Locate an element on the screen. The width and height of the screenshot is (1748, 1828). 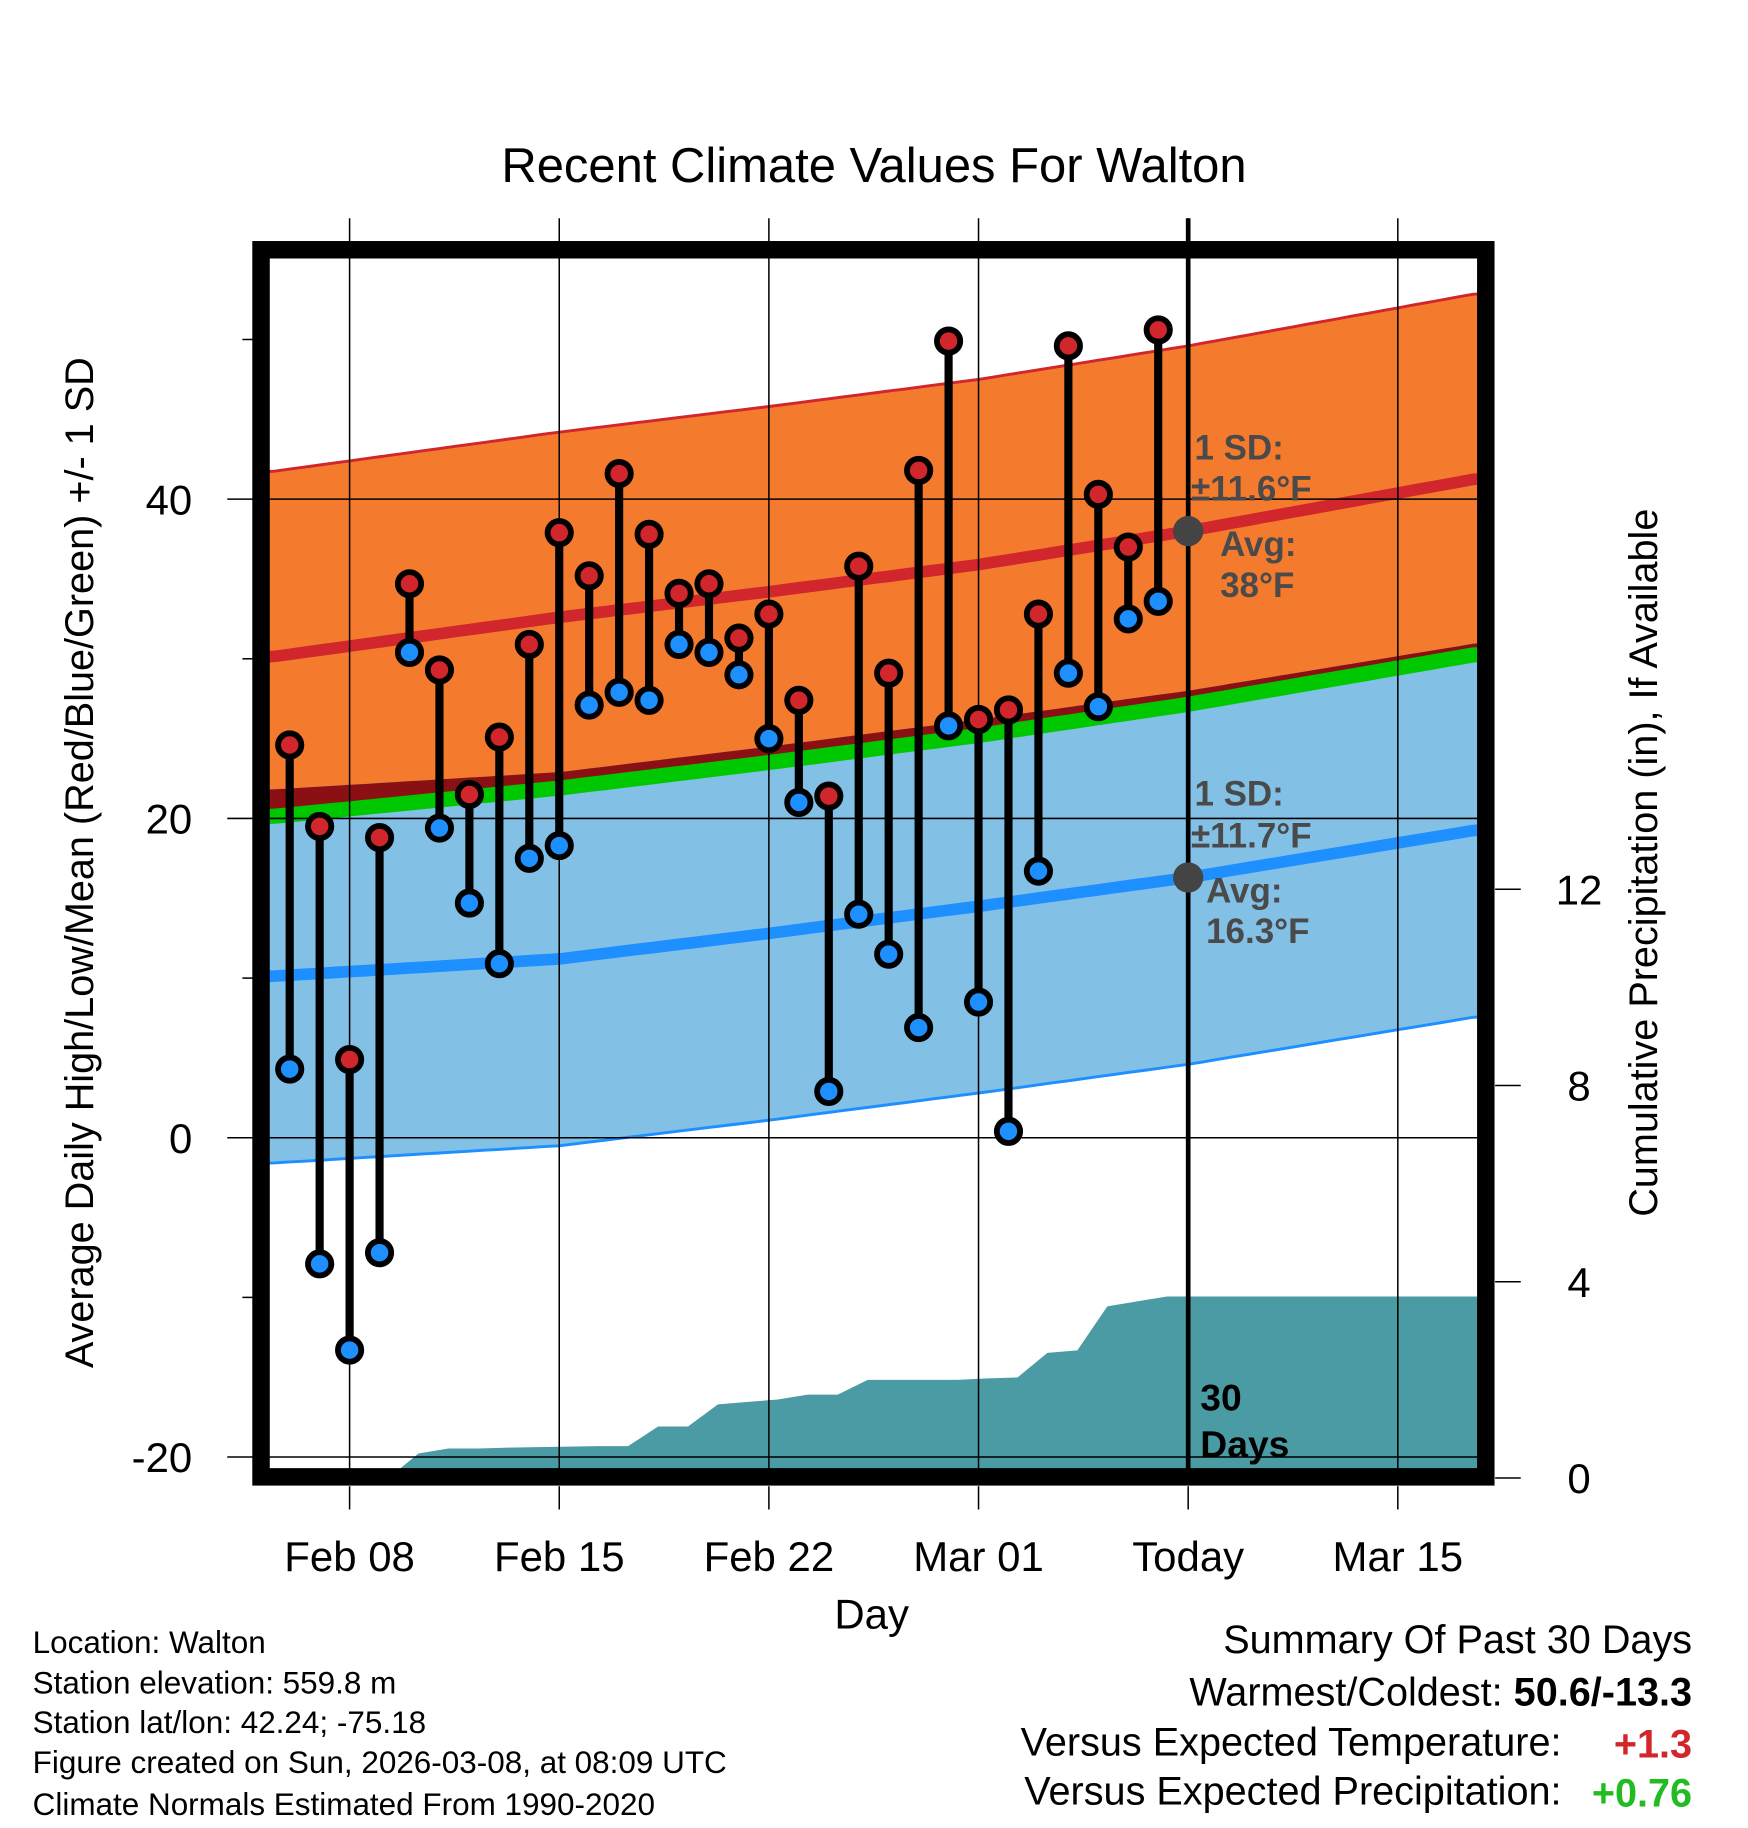
today-high-normal-marker is located at coordinates (1188, 531).